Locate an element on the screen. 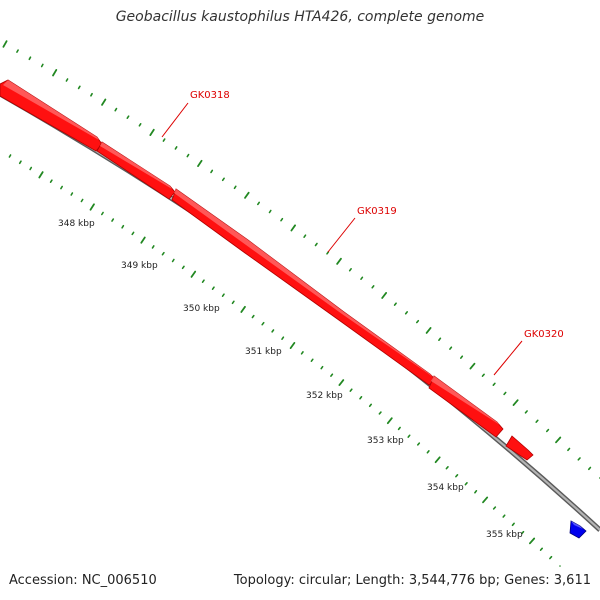 This screenshot has height=600, width=600. tick-label: 348 kbp is located at coordinates (76, 224).